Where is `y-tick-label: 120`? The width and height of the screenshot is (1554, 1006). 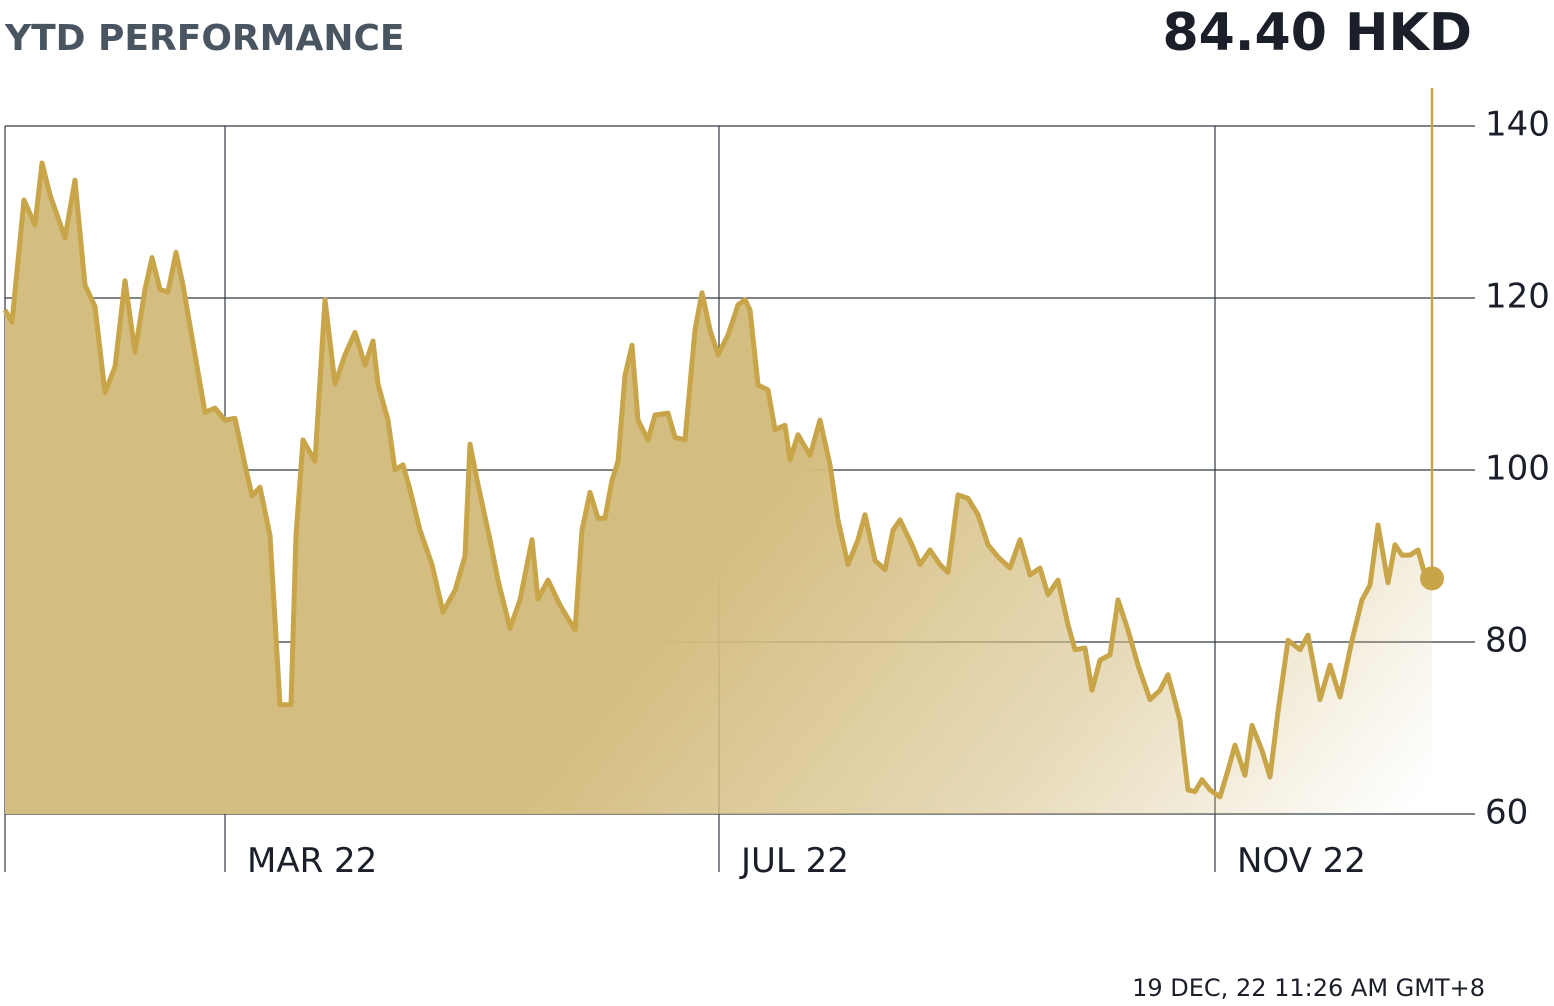 y-tick-label: 120 is located at coordinates (1517, 297).